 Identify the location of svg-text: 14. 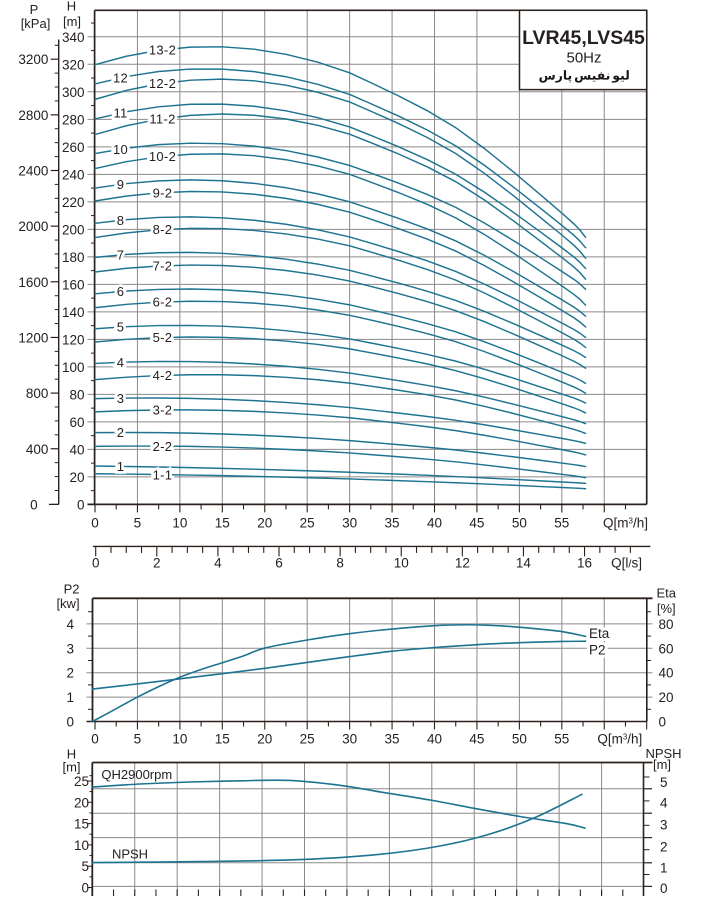
(524, 562).